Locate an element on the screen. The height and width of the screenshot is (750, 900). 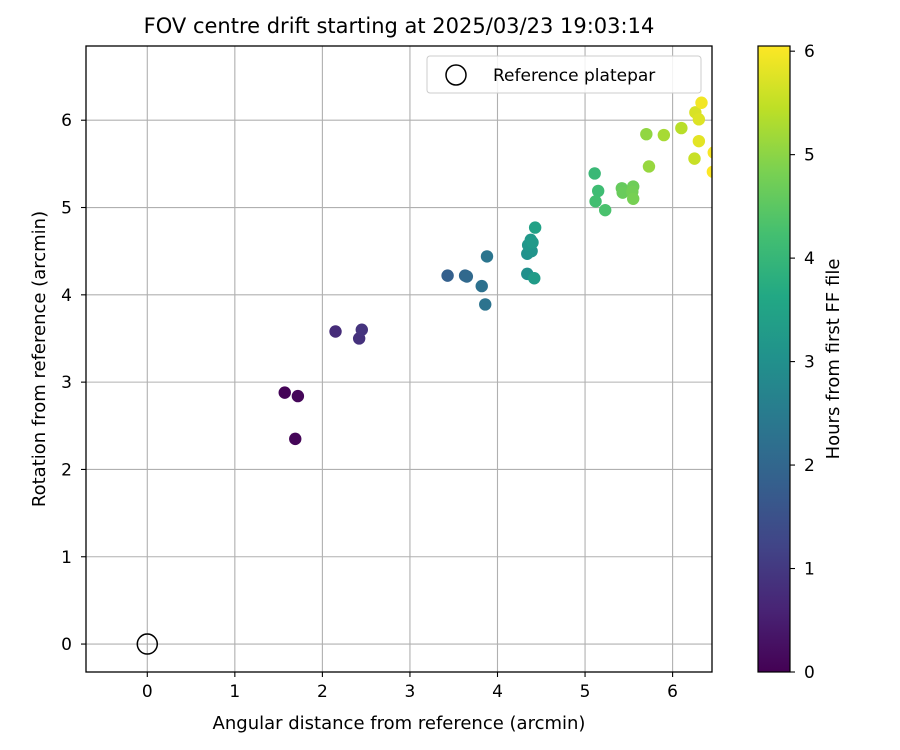
y-tick-label: 3 is located at coordinates (66, 383).